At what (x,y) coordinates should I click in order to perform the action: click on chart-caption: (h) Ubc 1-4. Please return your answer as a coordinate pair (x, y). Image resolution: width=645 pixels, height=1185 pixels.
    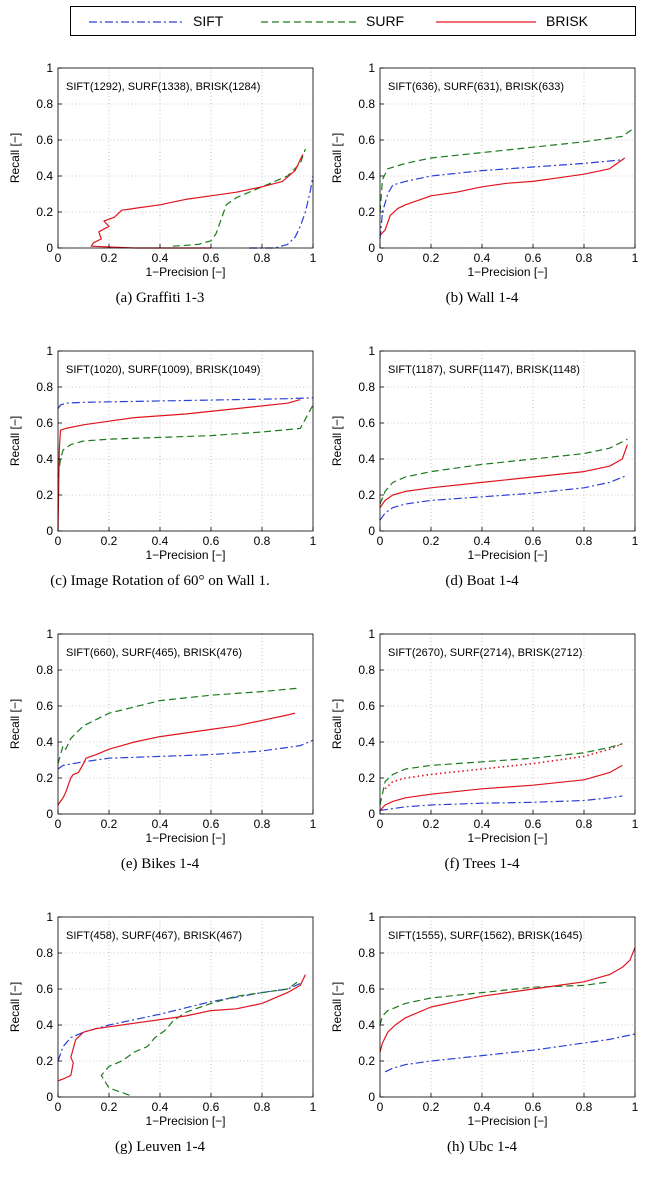
    Looking at the image, I should click on (482, 1147).